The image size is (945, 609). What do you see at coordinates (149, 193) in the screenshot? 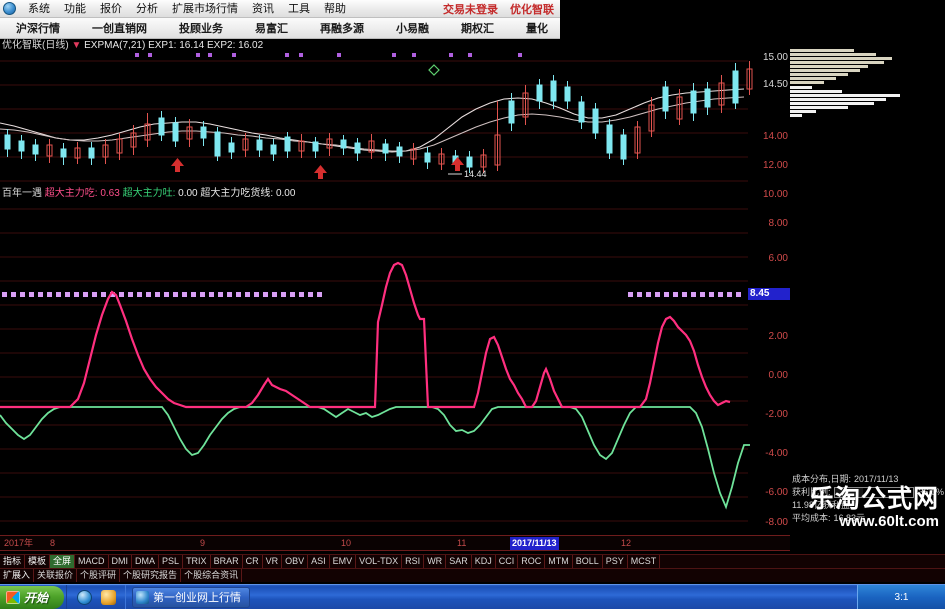
I see `series-spit-label: 超大主力吐:` at bounding box center [149, 193].